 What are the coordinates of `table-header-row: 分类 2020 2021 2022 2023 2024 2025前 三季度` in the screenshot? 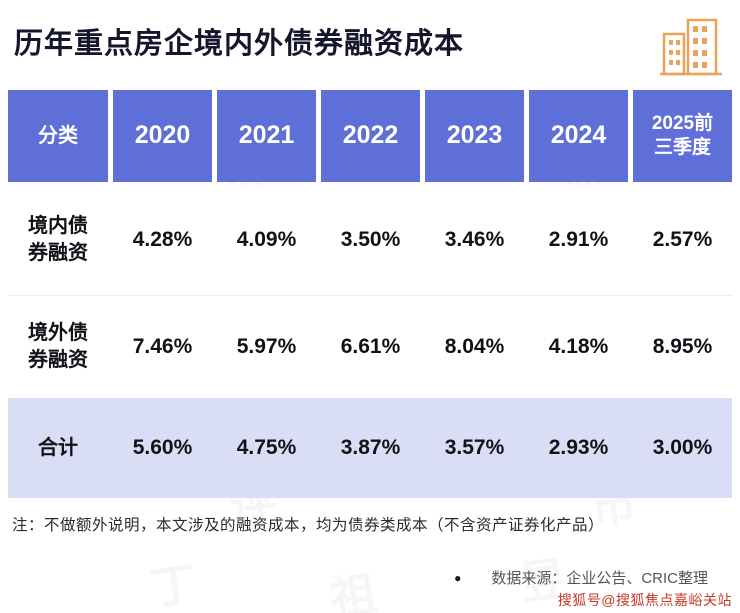 It's located at (370, 136).